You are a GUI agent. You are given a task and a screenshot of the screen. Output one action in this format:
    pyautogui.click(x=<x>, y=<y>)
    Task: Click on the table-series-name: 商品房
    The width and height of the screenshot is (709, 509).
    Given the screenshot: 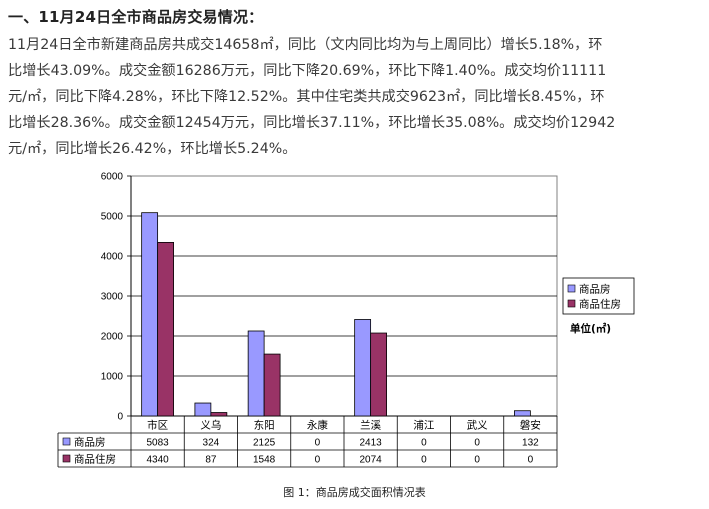 What is the action you would take?
    pyautogui.click(x=90, y=442)
    